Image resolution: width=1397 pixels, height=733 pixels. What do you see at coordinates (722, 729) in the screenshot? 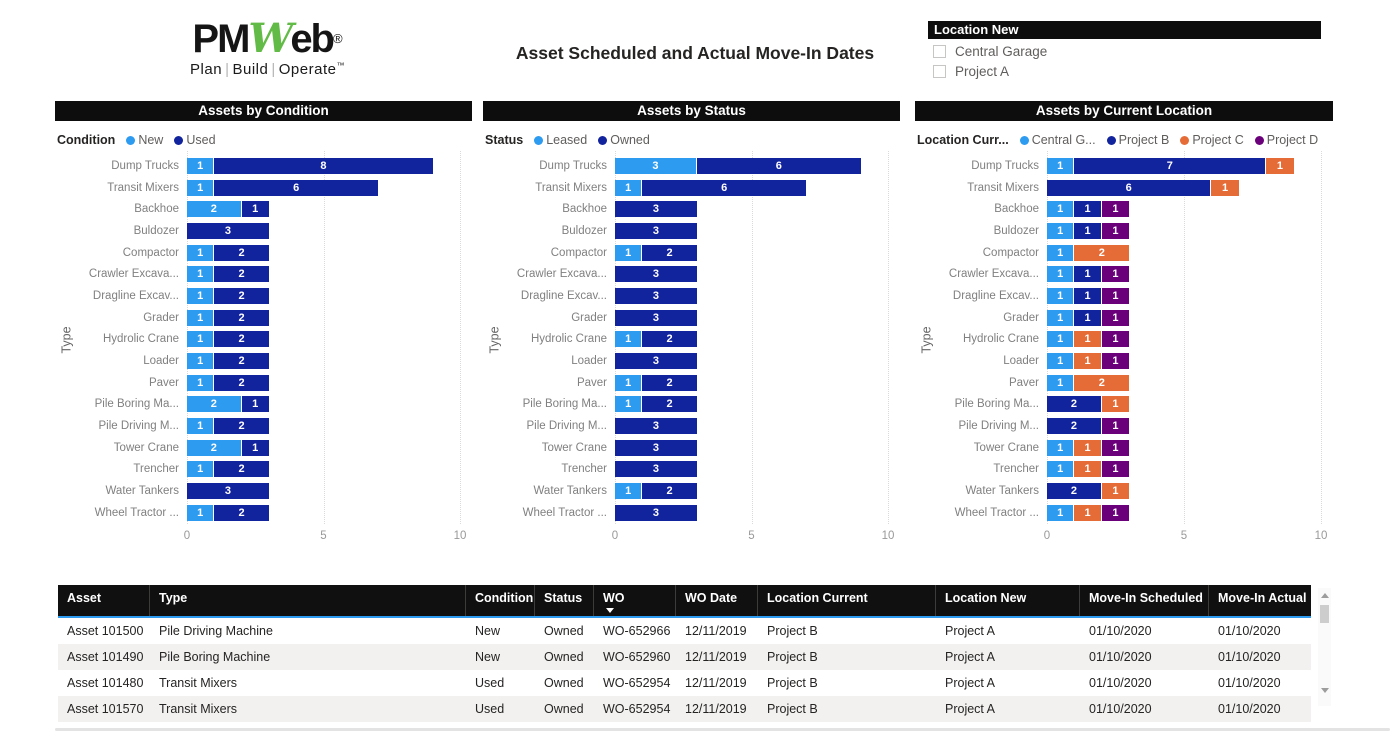
I see `horizontal-scrollbar-track` at bounding box center [722, 729].